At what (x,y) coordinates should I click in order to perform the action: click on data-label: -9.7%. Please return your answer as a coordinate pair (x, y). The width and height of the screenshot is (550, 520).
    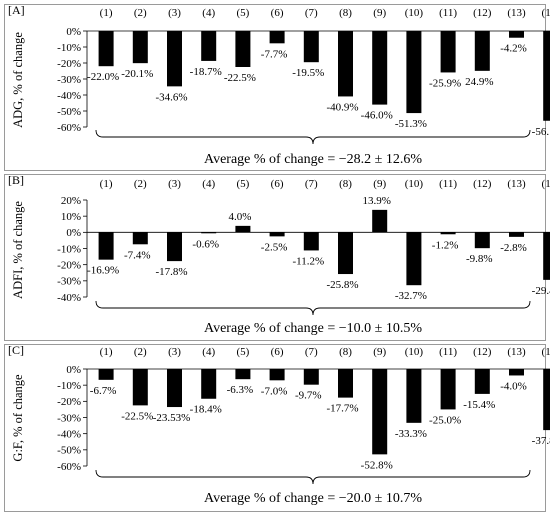
    Looking at the image, I should click on (308, 396).